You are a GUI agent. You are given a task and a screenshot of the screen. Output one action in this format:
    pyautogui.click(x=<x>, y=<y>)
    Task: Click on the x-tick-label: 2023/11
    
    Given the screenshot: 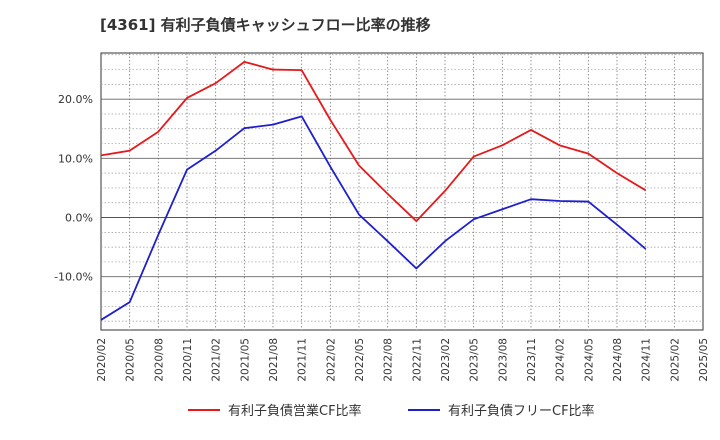 What is the action you would take?
    pyautogui.click(x=532, y=360)
    